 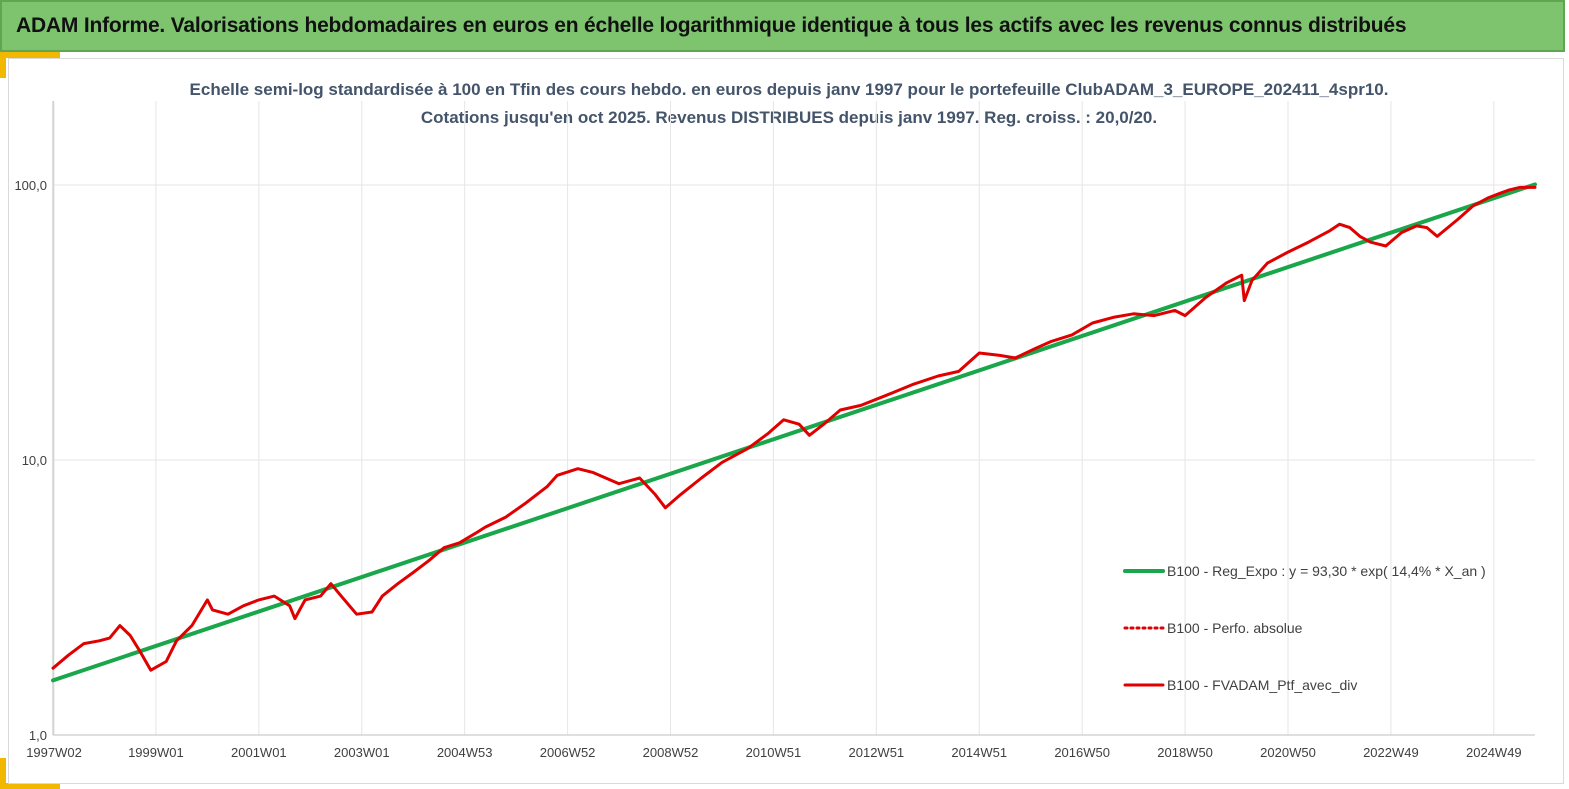 I want to click on x-tick-label: 2018W50, so click(x=1185, y=752).